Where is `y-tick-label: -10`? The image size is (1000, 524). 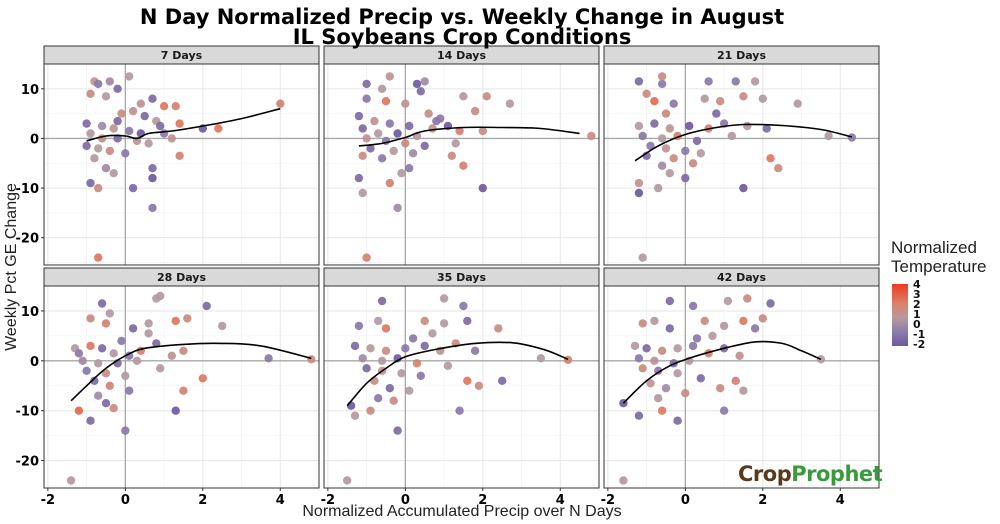
y-tick-label: -10 is located at coordinates (28, 412).